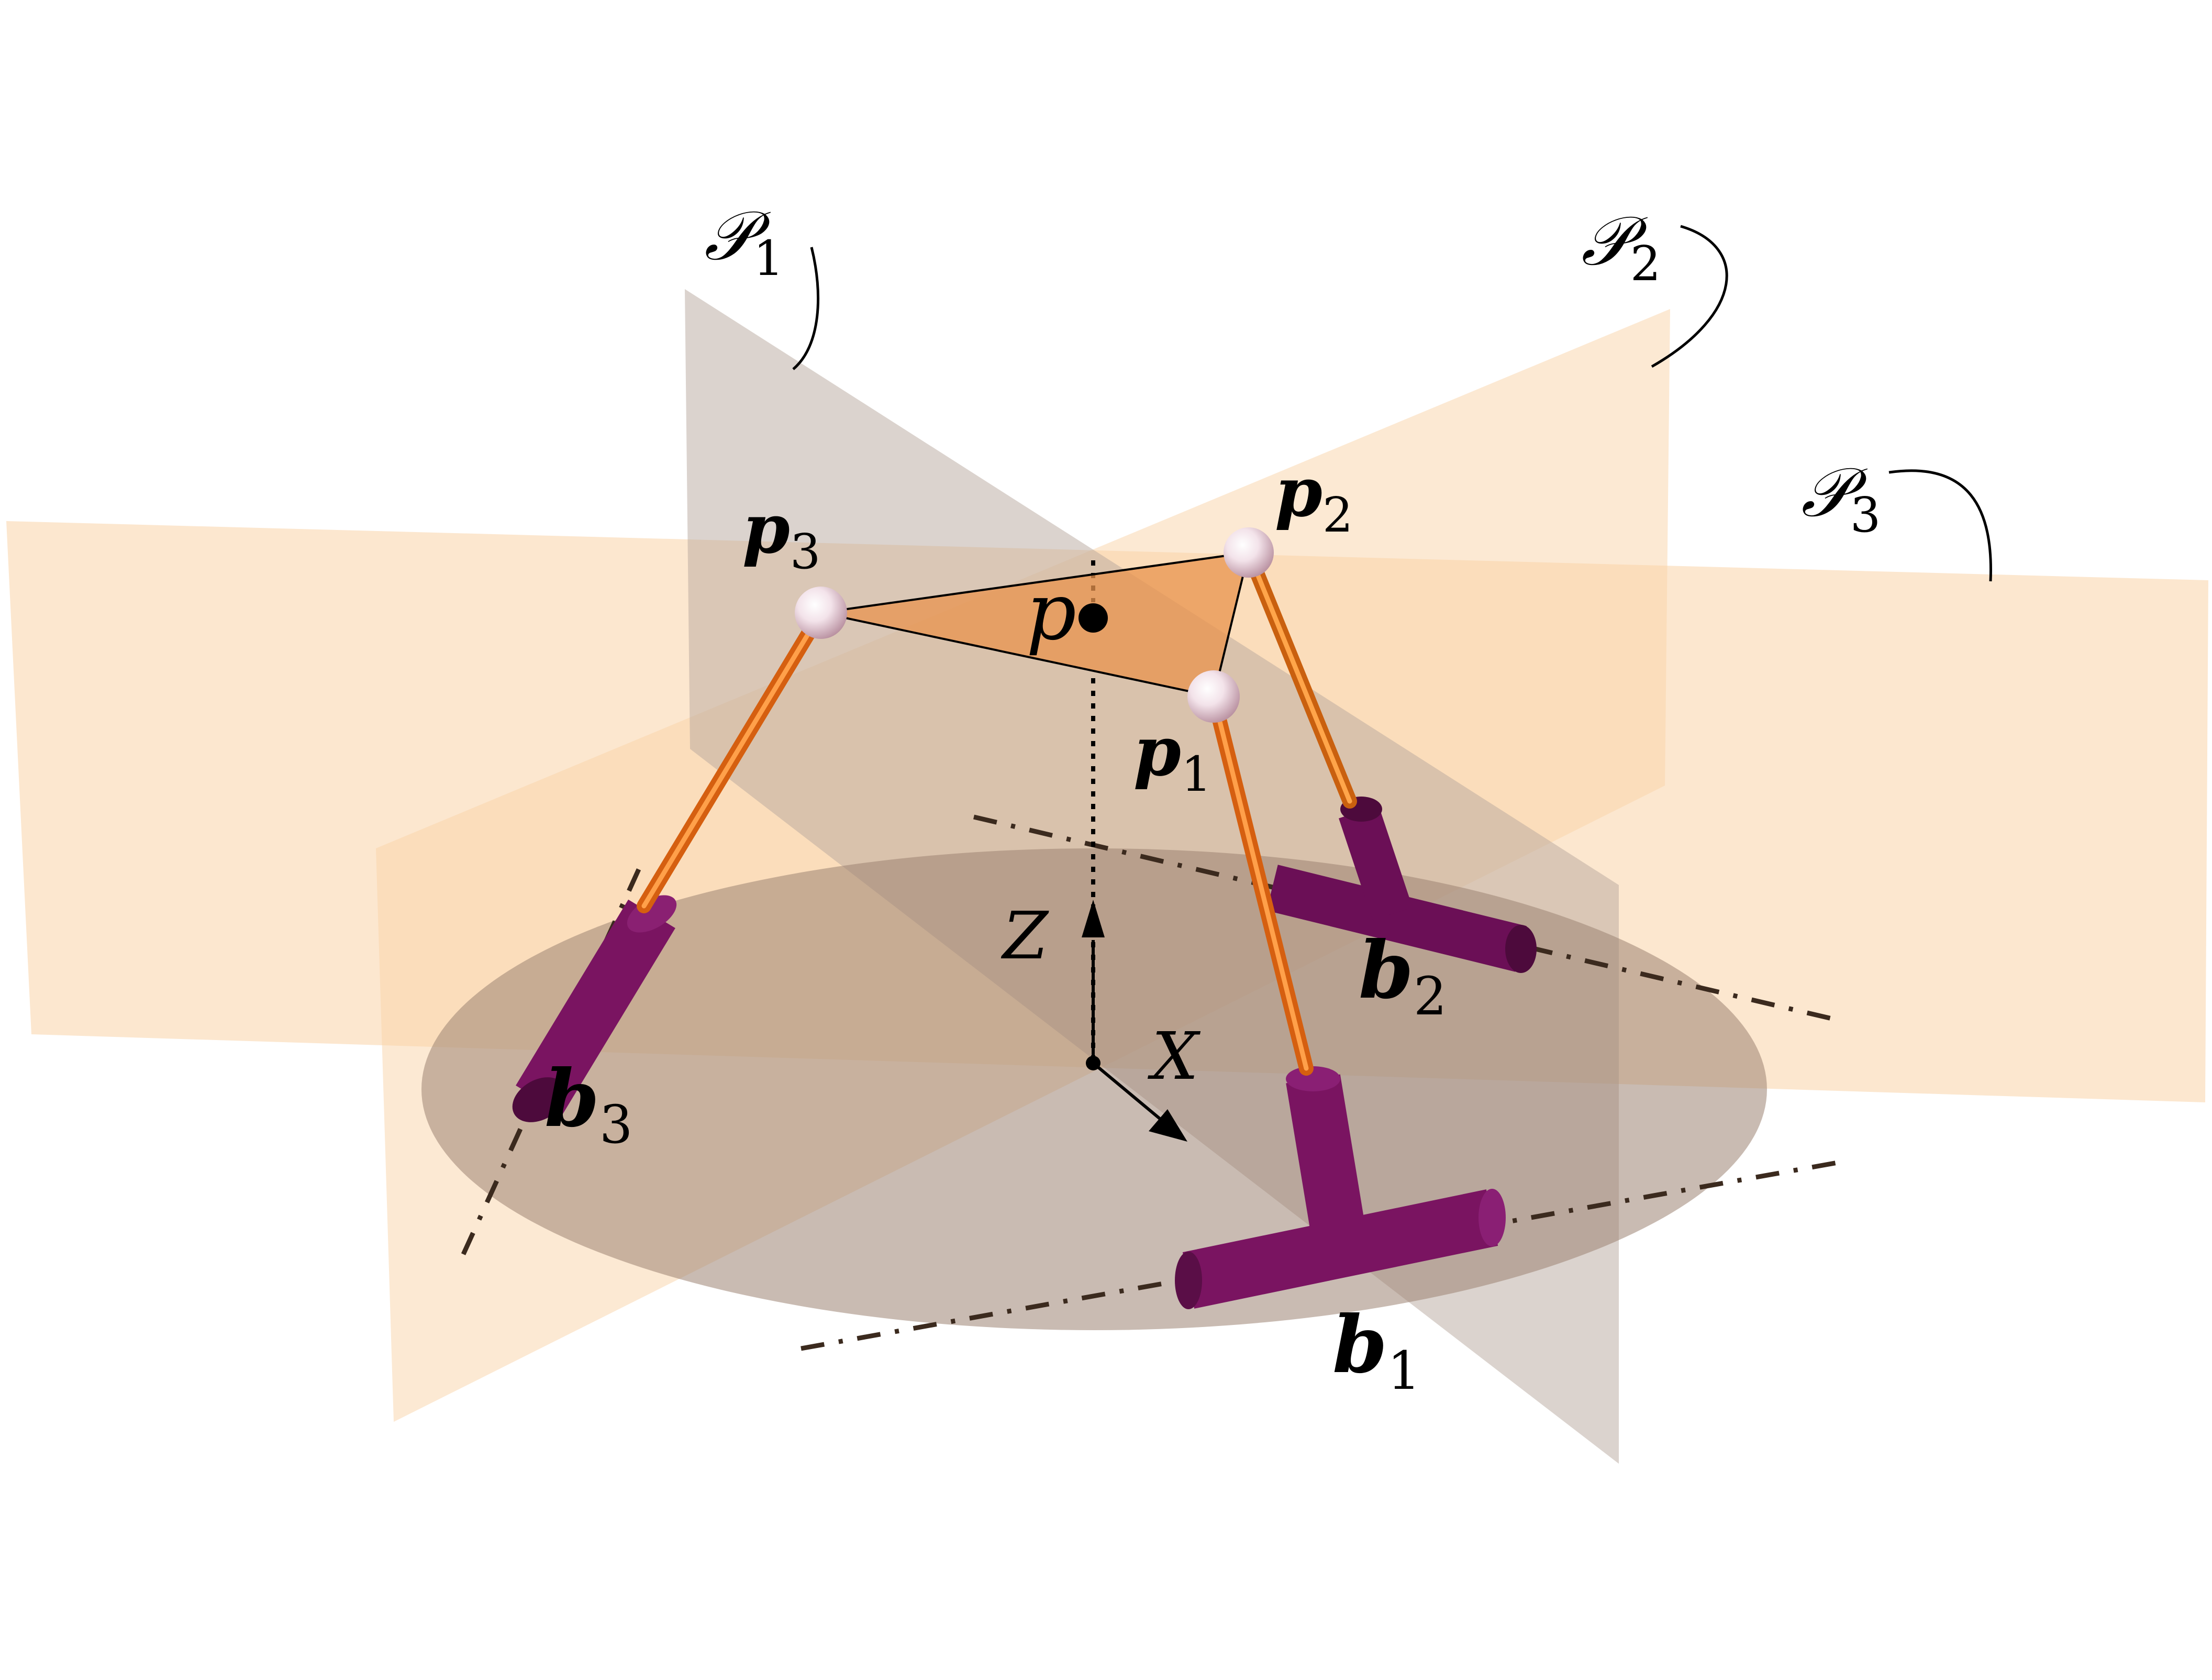 This screenshot has height=1680, width=2212. What do you see at coordinates (732, 759) in the screenshot?
I see `rod-3-highlight` at bounding box center [732, 759].